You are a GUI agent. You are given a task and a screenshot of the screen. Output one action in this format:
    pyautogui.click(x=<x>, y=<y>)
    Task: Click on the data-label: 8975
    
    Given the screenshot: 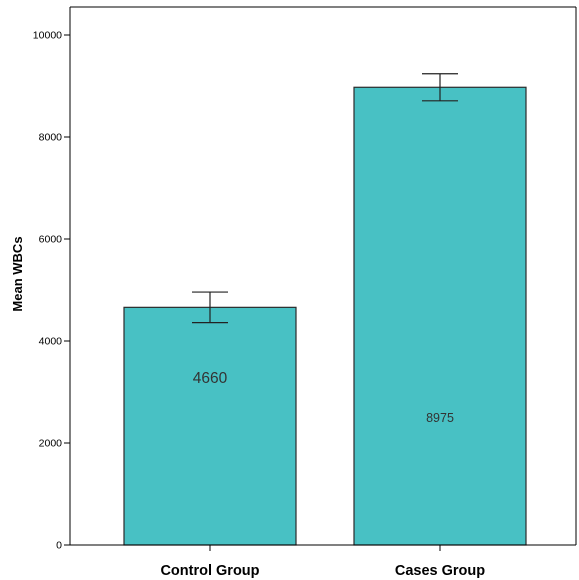 What is the action you would take?
    pyautogui.click(x=440, y=418)
    